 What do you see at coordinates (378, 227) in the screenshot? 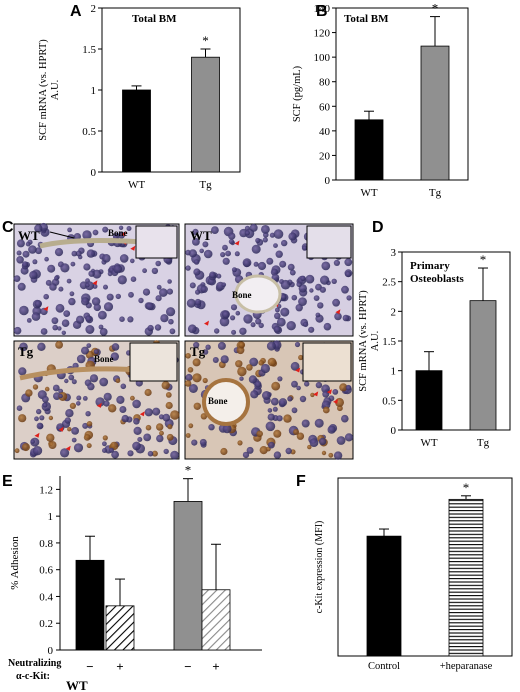
I see `panel-letter-d: D` at bounding box center [378, 227].